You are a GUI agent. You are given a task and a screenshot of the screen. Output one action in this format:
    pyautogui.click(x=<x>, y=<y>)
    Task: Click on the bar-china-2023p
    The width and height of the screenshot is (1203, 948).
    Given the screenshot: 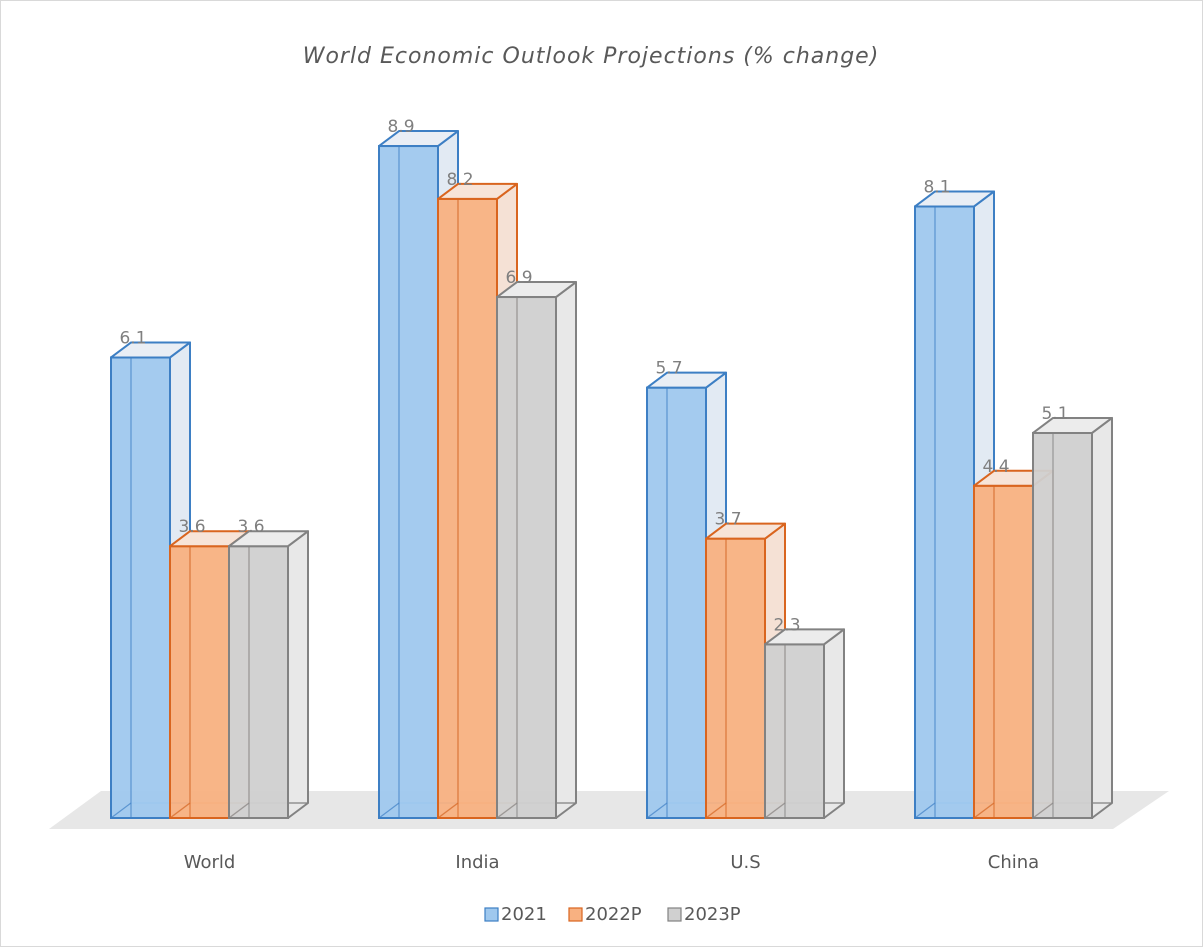 What is the action you would take?
    pyautogui.click(x=1072, y=618)
    